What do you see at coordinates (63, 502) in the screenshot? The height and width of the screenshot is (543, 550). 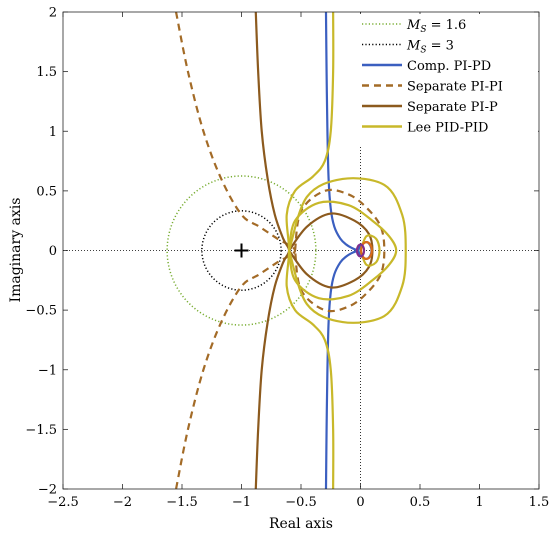 I see `x-tick-label: −2.5` at bounding box center [63, 502].